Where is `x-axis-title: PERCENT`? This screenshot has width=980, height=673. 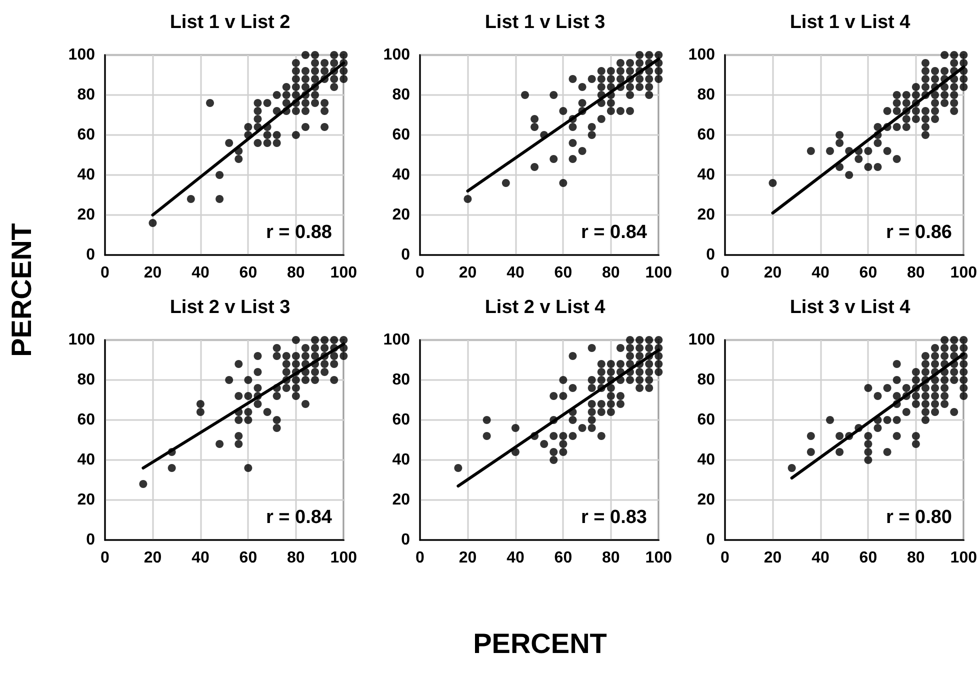 x-axis-title: PERCENT is located at coordinates (540, 644).